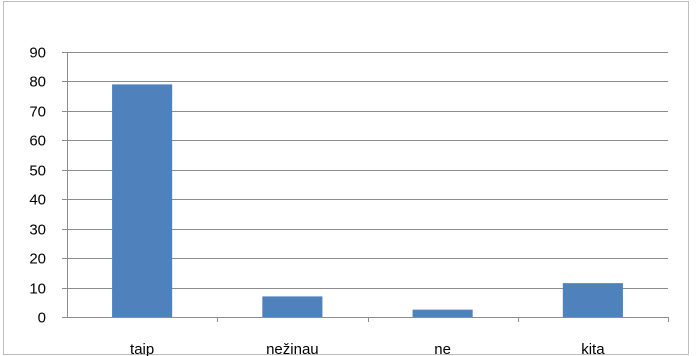  Describe the element at coordinates (142, 348) in the screenshot. I see `x-category-label: taip` at that location.